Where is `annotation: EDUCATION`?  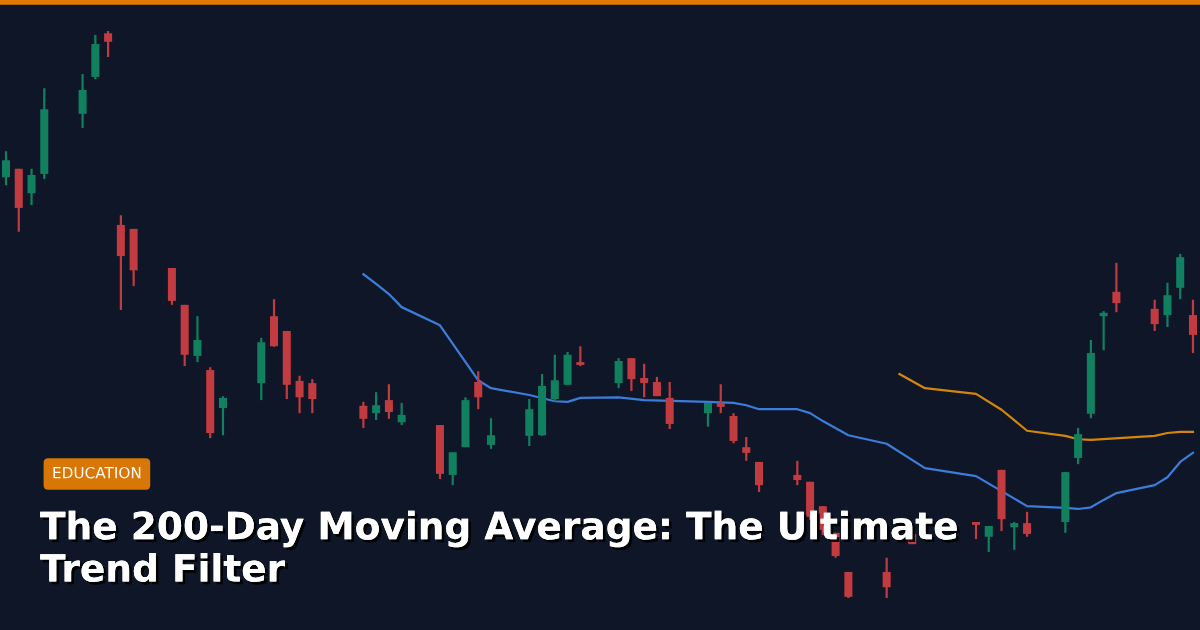 annotation: EDUCATION is located at coordinates (97, 472).